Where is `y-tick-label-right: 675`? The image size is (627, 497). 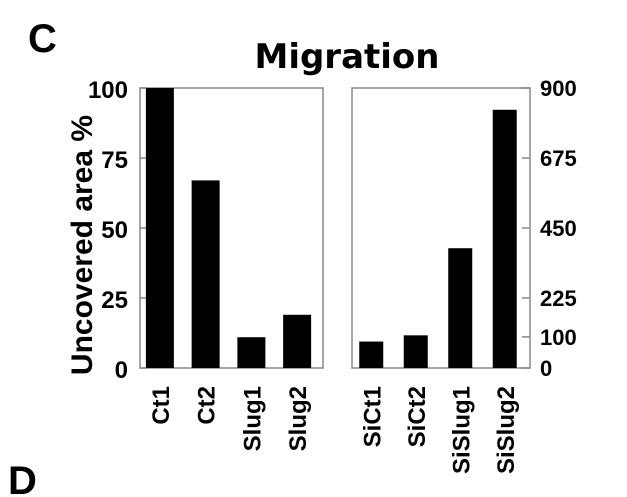
y-tick-label-right: 675 is located at coordinates (558, 158).